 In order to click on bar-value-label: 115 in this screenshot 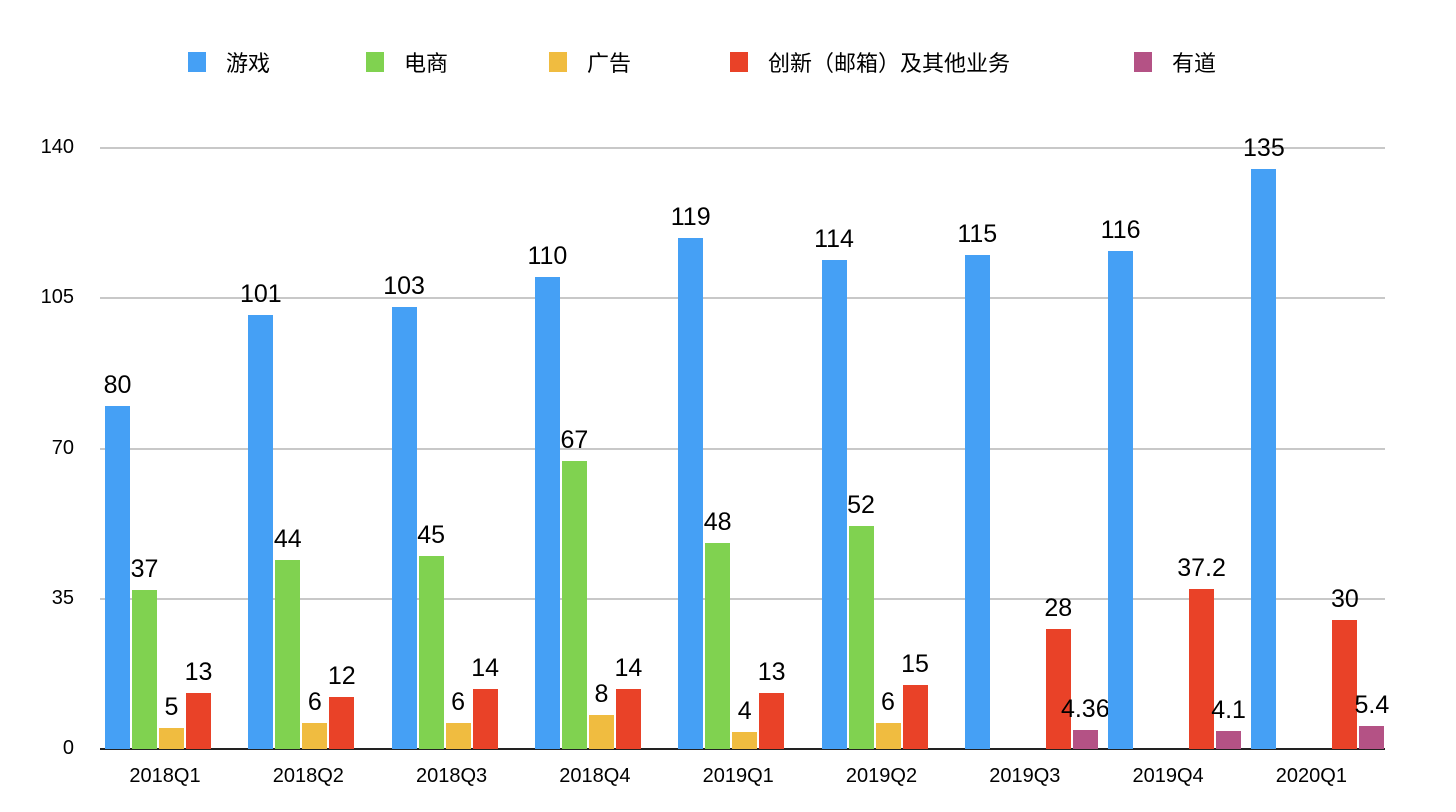, I will do `click(977, 234)`.